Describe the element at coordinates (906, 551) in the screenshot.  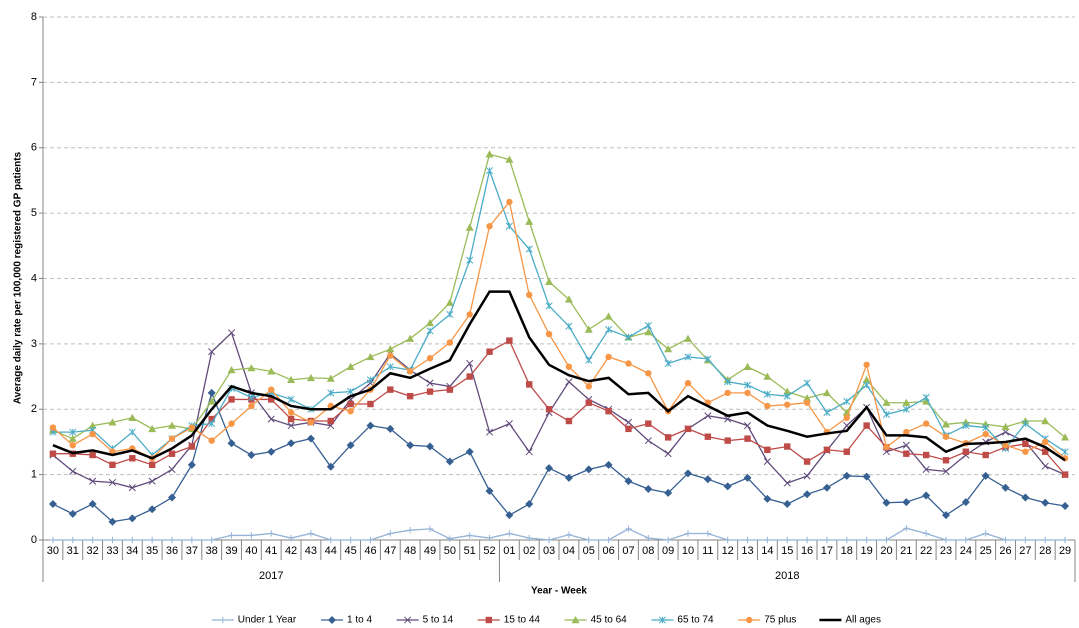
I see `x-tick-label: 21` at that location.